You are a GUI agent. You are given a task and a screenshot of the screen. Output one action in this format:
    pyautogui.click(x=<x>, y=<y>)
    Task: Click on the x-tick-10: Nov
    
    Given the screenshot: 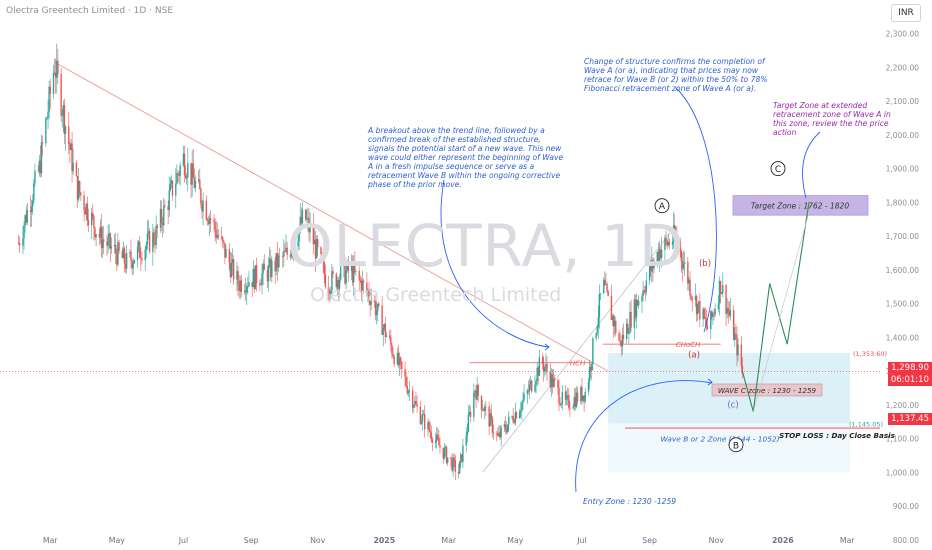 What is the action you would take?
    pyautogui.click(x=717, y=540)
    